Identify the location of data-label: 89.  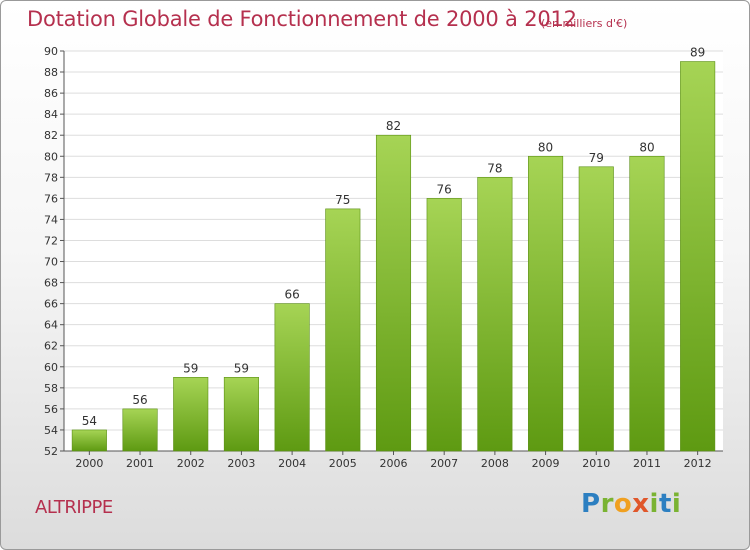
(697, 53).